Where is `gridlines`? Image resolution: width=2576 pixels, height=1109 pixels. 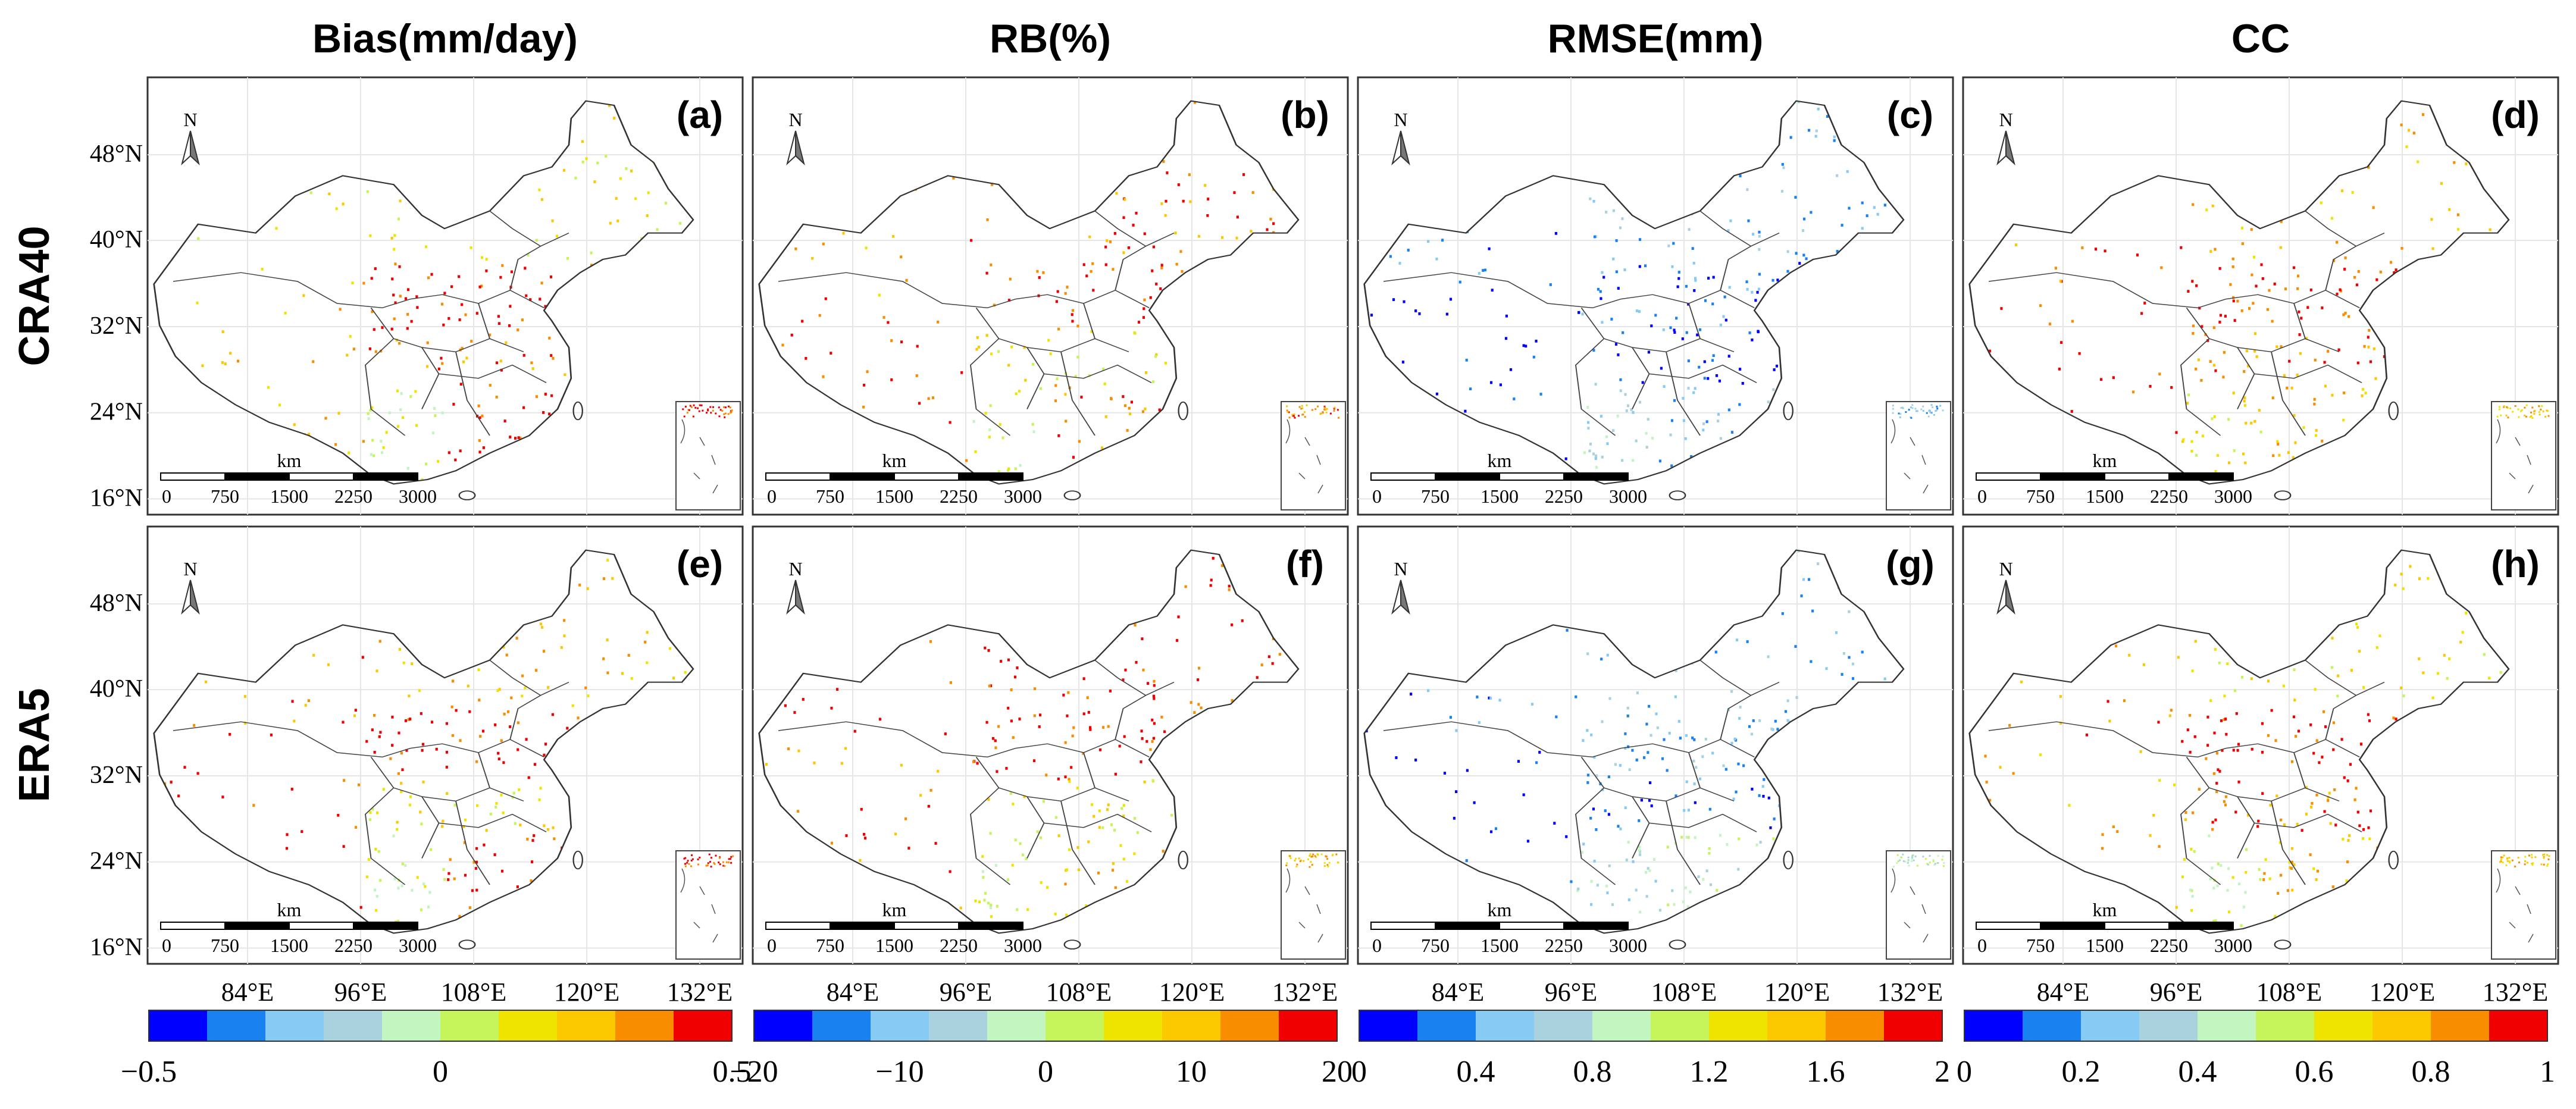
gridlines is located at coordinates (1655, 745).